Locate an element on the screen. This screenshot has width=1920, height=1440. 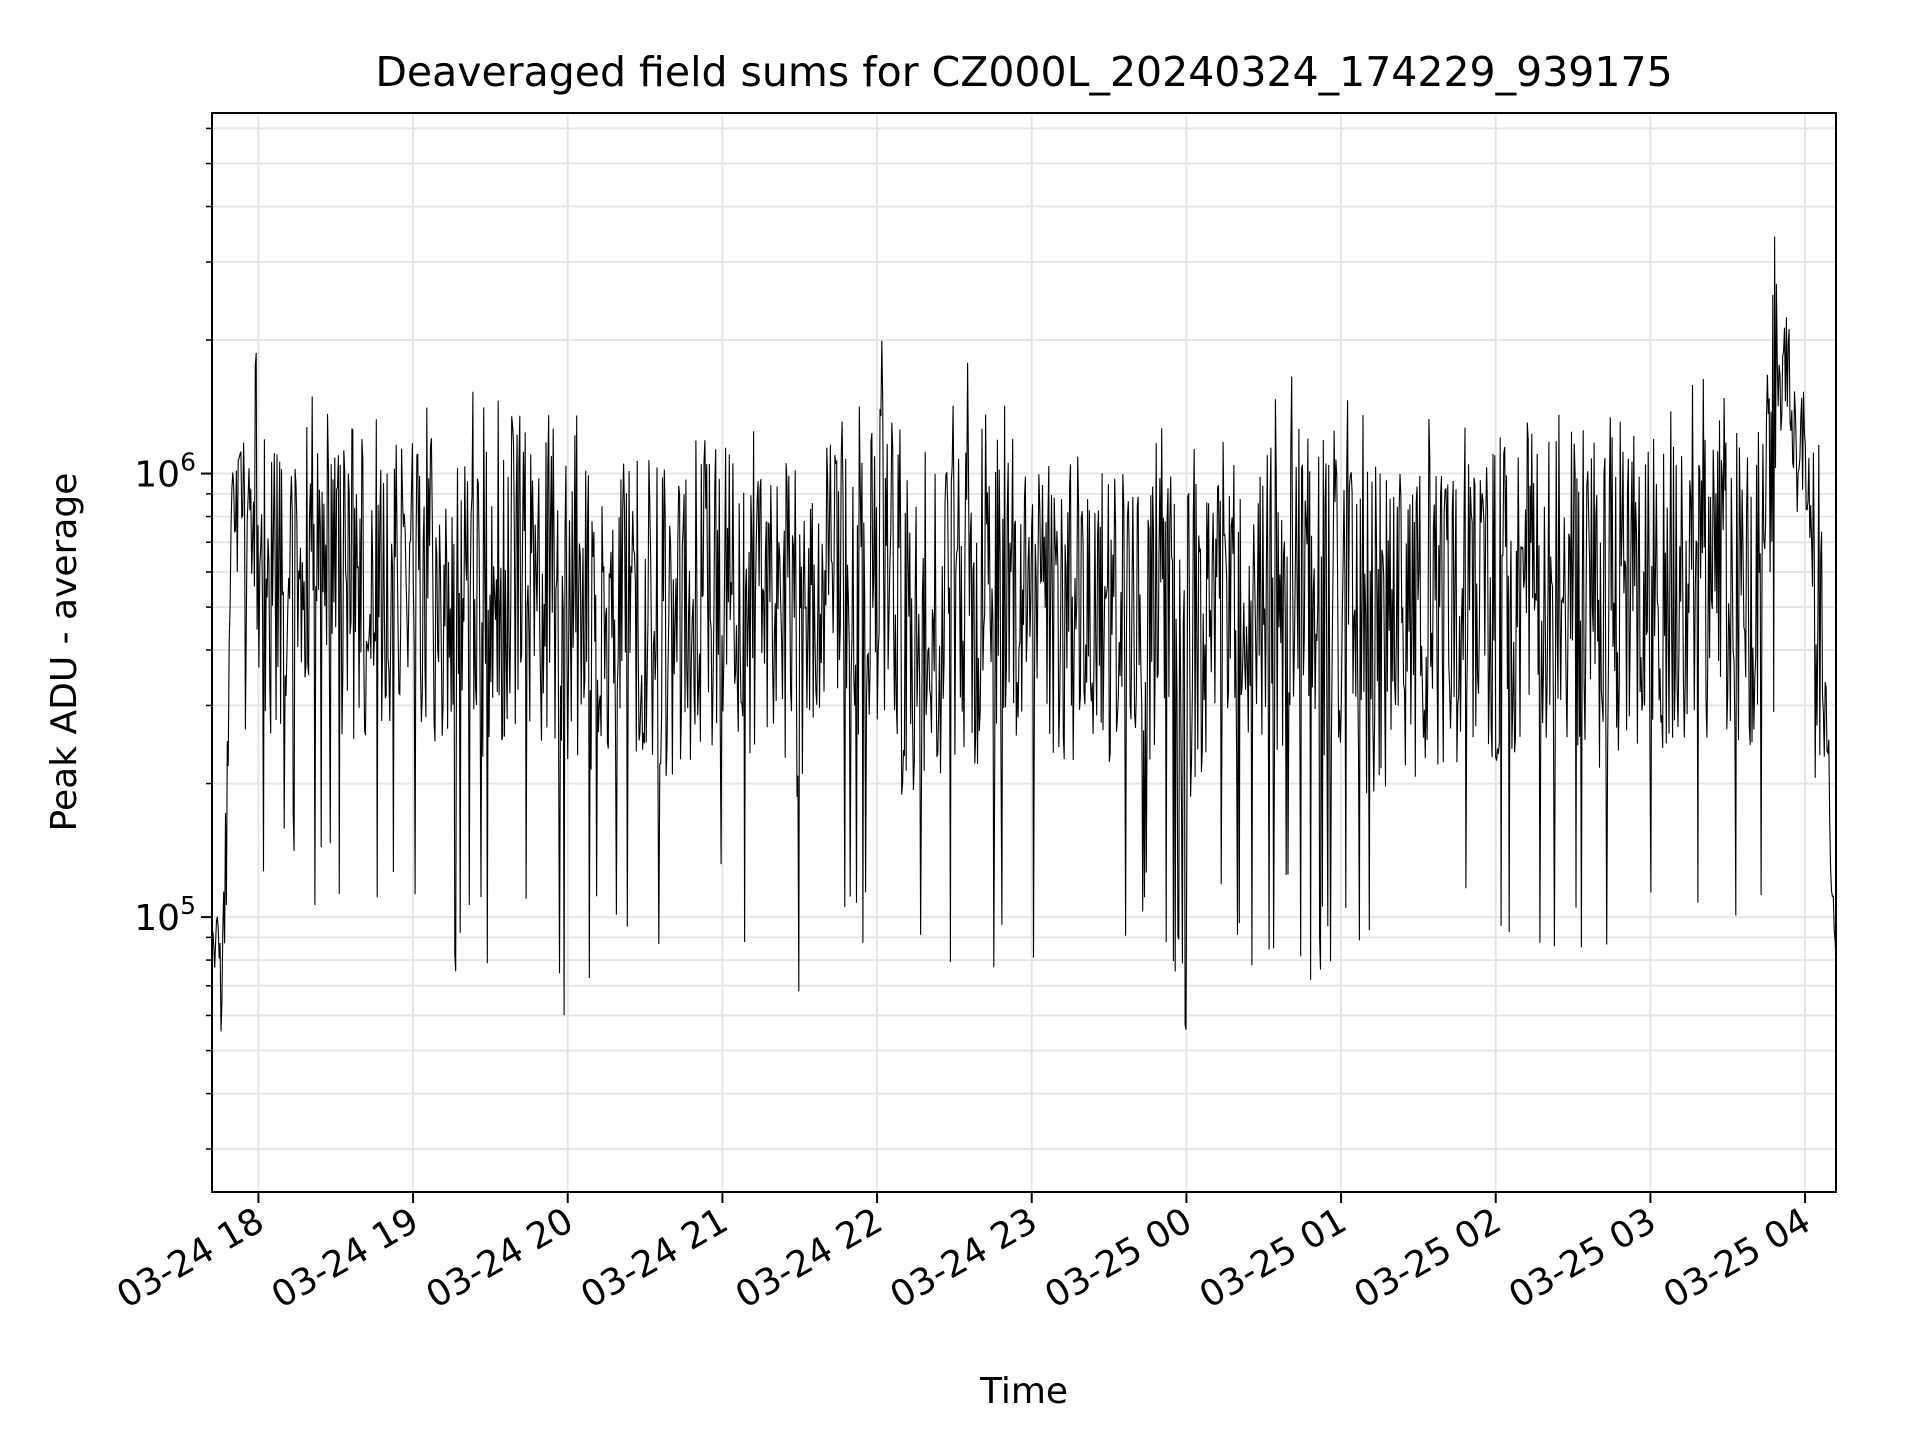
y-axis-label: Peak ADU - average is located at coordinates (64, 652).